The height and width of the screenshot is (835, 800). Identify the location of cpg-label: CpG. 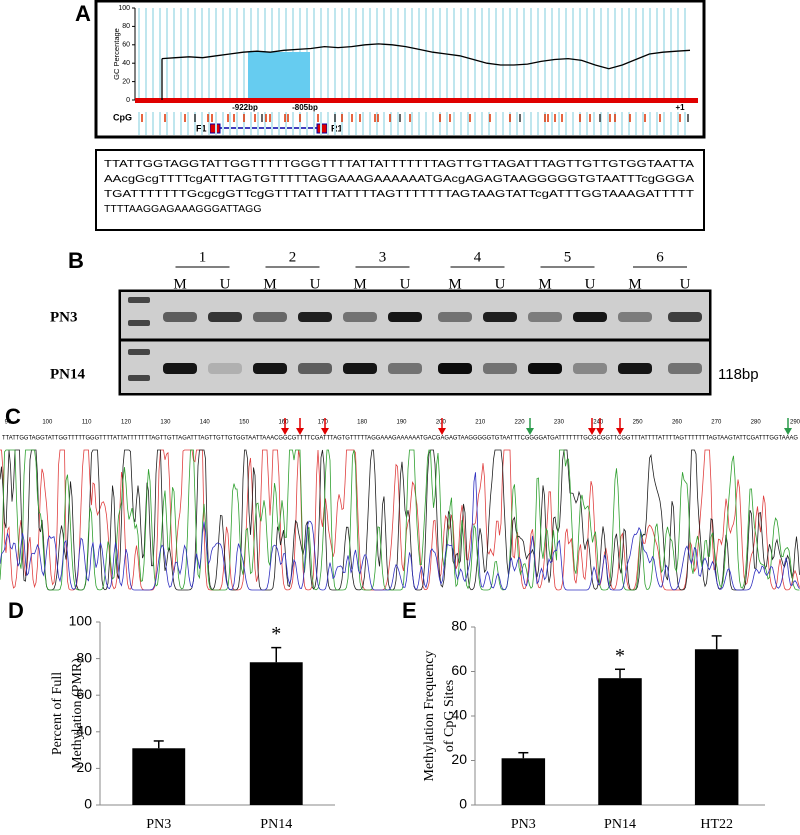
(122, 117).